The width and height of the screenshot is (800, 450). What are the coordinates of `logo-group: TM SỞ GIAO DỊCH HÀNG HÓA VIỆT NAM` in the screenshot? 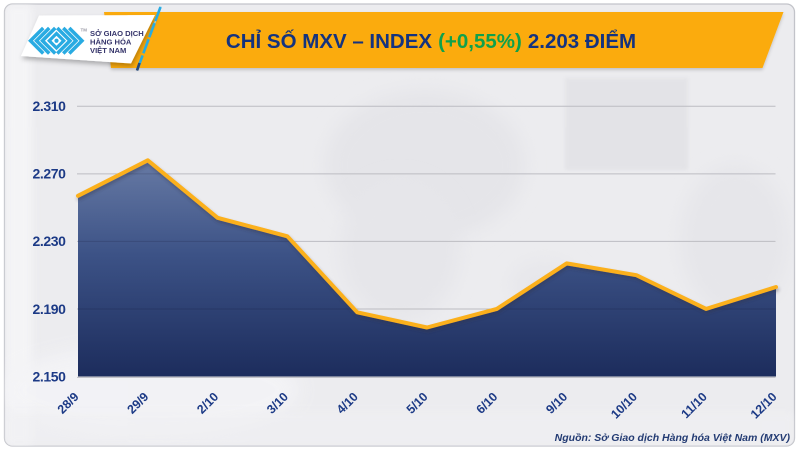 It's located at (91, 38).